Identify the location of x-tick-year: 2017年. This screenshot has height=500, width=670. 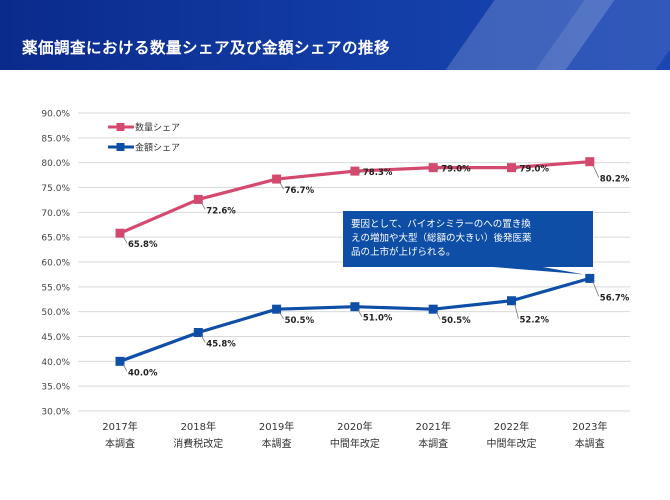
(119, 426).